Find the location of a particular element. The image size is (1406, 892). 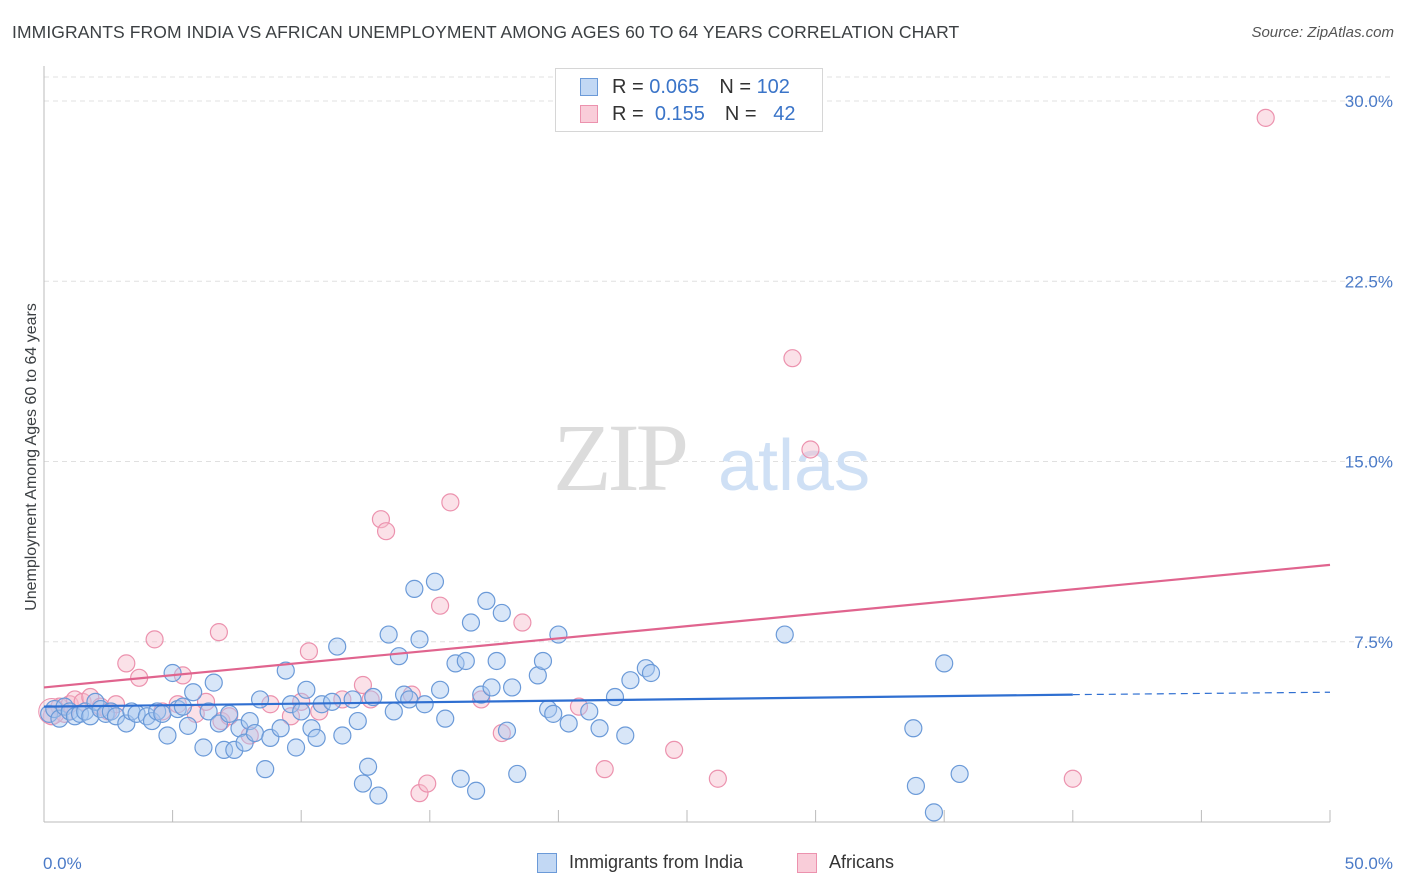

y-tick-label: 30.0% is located at coordinates (1369, 101).